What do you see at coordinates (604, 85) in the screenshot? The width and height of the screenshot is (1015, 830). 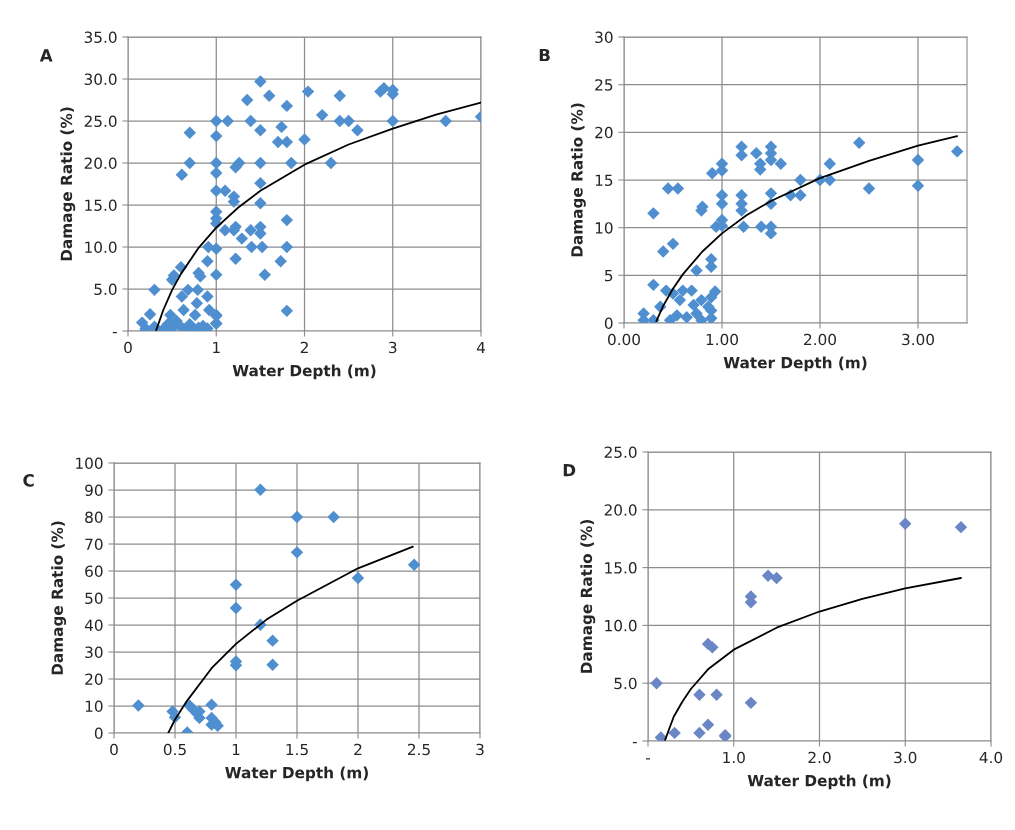 I see `y-tick-label: 25` at bounding box center [604, 85].